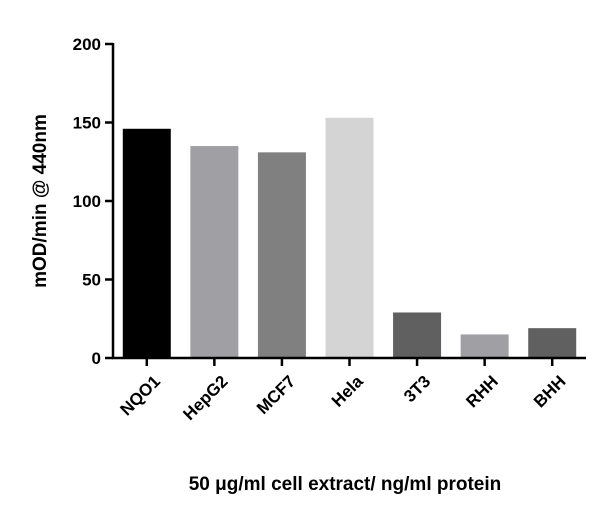  Describe the element at coordinates (205, 398) in the screenshot. I see `x-tick-label: HepG2` at that location.